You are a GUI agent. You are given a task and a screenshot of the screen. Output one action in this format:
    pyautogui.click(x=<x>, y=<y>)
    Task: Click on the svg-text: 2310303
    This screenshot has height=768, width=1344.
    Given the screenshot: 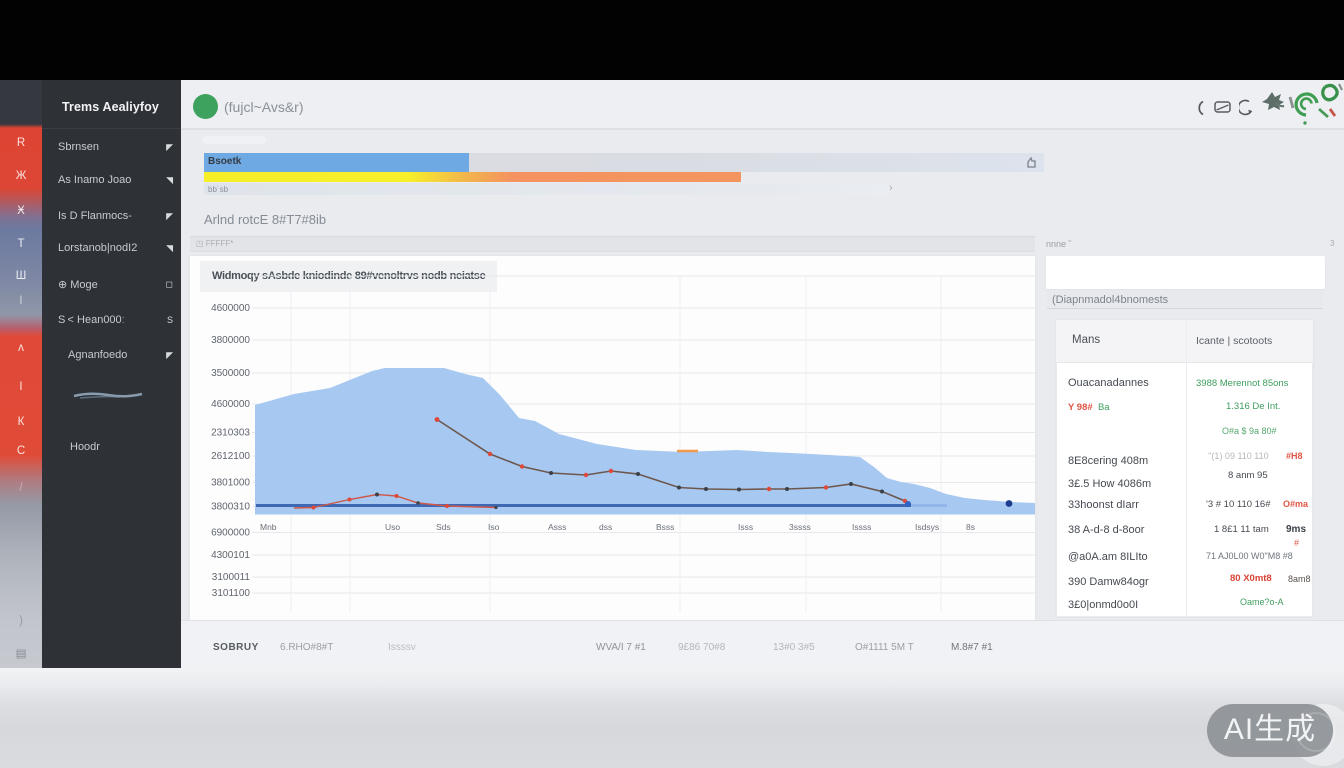 What is the action you would take?
    pyautogui.click(x=230, y=433)
    